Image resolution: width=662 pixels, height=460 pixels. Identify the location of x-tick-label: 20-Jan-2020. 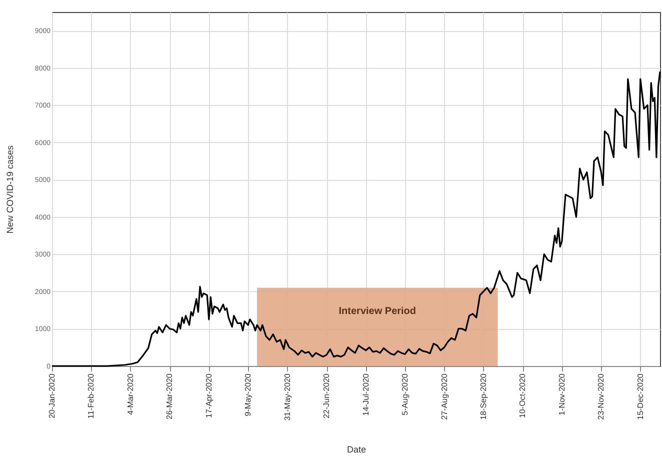
(52, 395).